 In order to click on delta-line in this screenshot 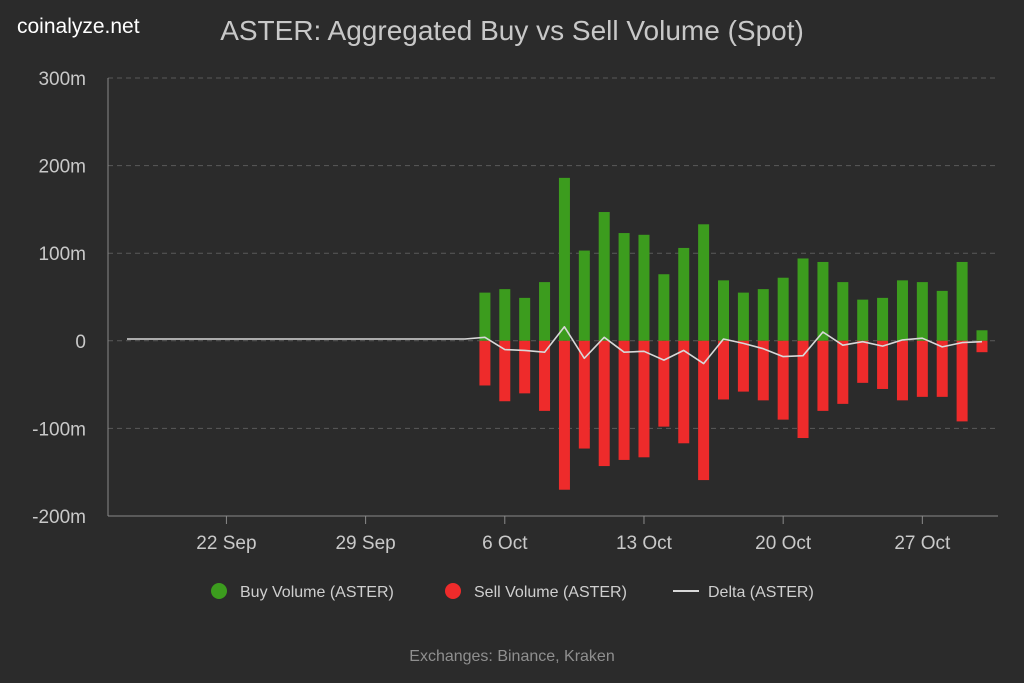, I will do `click(555, 345)`.